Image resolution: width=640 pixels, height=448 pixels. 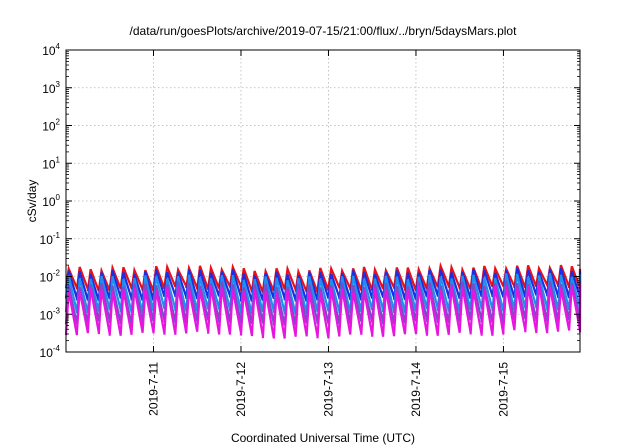 What do you see at coordinates (503, 389) in the screenshot?
I see `x-tick-label: 2019-7-15` at bounding box center [503, 389].